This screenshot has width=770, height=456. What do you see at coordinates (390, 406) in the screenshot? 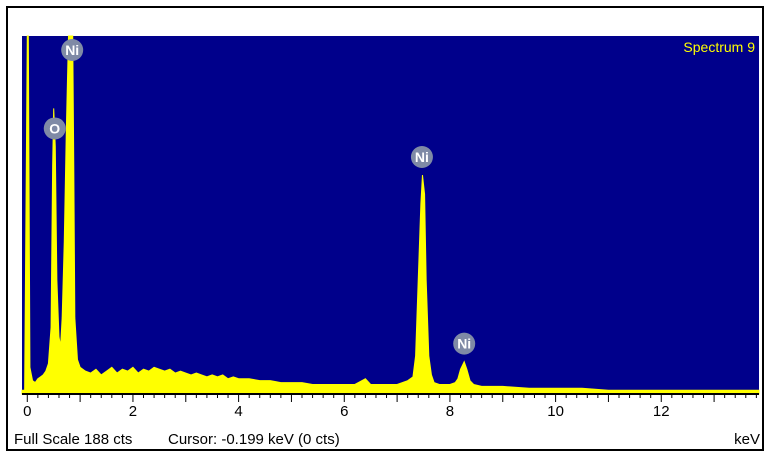
I see `x-axis: 0 2 4 6 8 10 12` at bounding box center [390, 406].